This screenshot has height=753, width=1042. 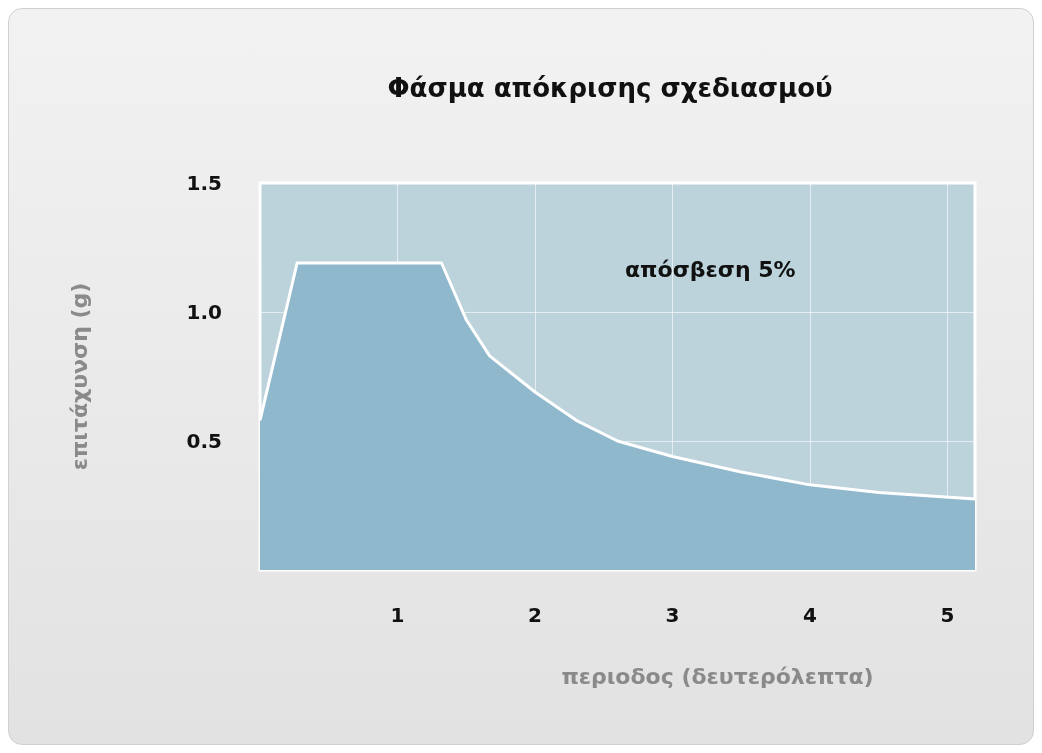 What do you see at coordinates (672, 615) in the screenshot?
I see `x-tick-label: 3` at bounding box center [672, 615].